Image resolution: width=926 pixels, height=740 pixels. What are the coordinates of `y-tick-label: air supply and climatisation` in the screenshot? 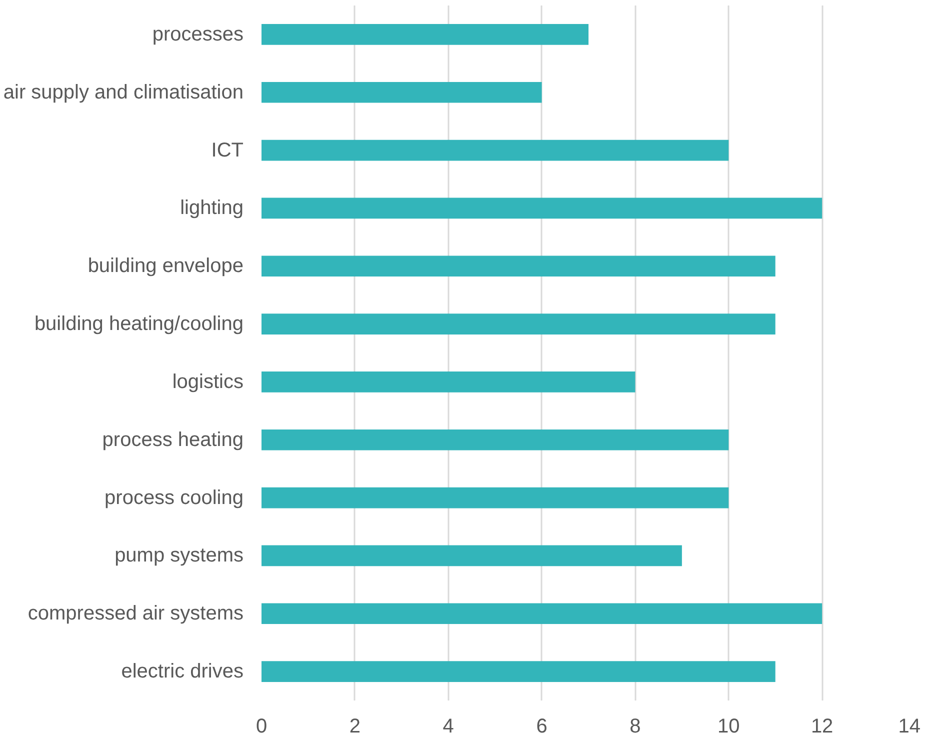 It's located at (123, 92).